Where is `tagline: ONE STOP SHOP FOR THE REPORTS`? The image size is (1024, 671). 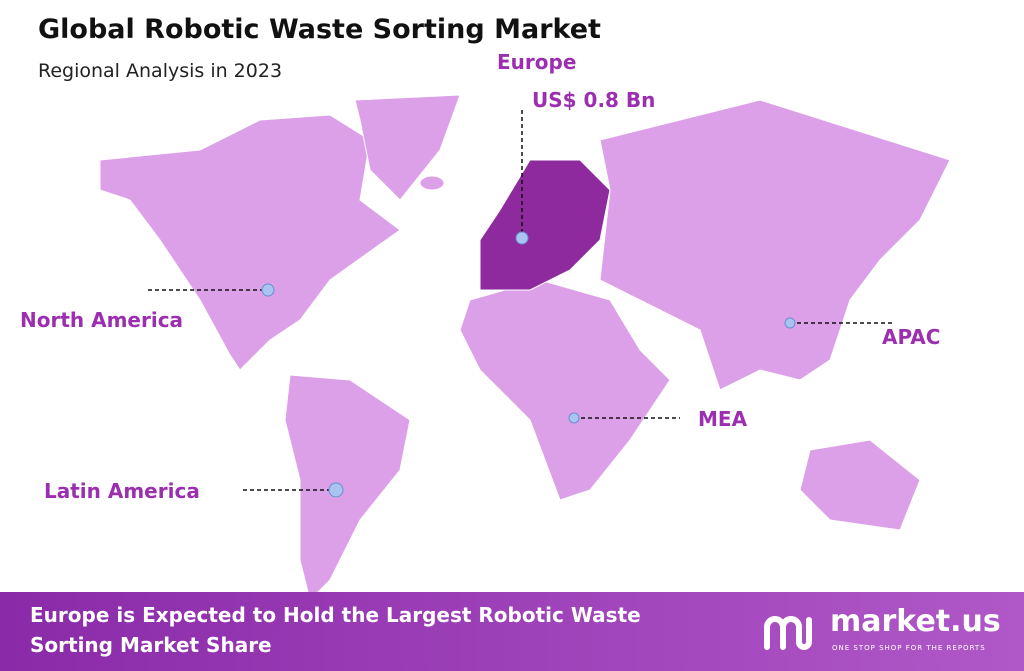 tagline: ONE STOP SHOP FOR THE REPORTS is located at coordinates (909, 648).